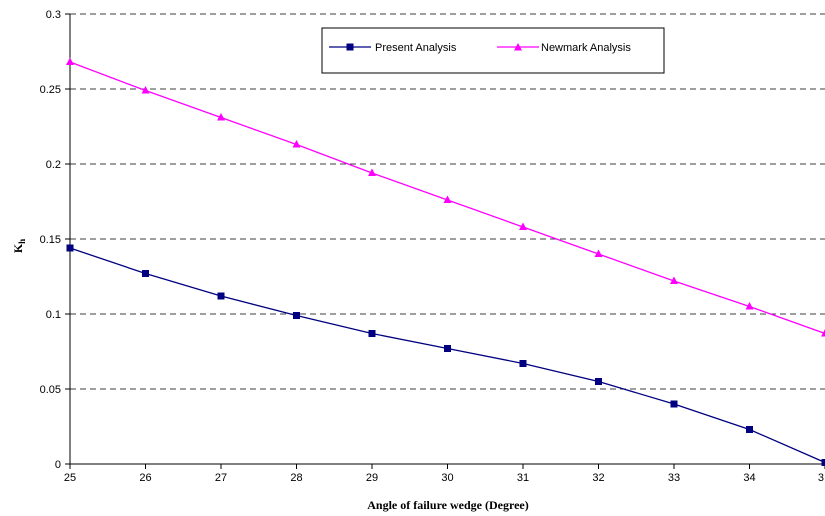 This screenshot has width=825, height=516. What do you see at coordinates (53, 165) in the screenshot?
I see `y-tick-label: 0.2` at bounding box center [53, 165].